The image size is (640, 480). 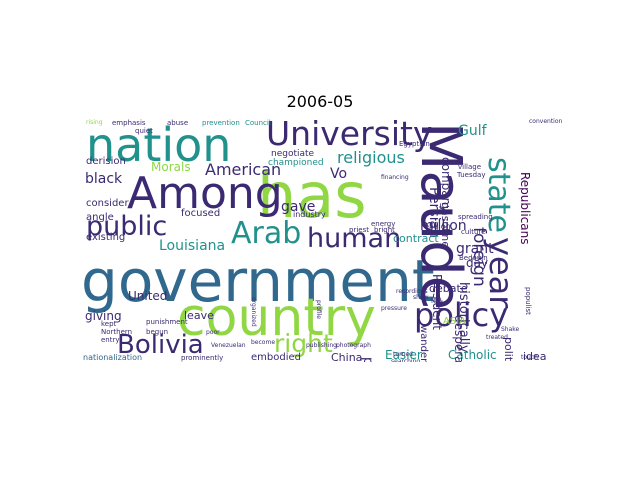 I want to click on cloud-word: punishment, so click(x=167, y=322).